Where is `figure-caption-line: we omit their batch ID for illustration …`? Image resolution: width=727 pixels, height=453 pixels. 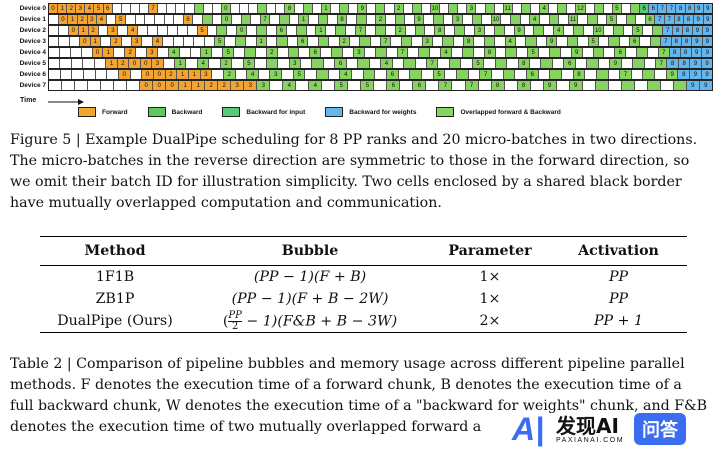 figure-caption-line: we omit their batch ID for illustration … is located at coordinates (346, 182).